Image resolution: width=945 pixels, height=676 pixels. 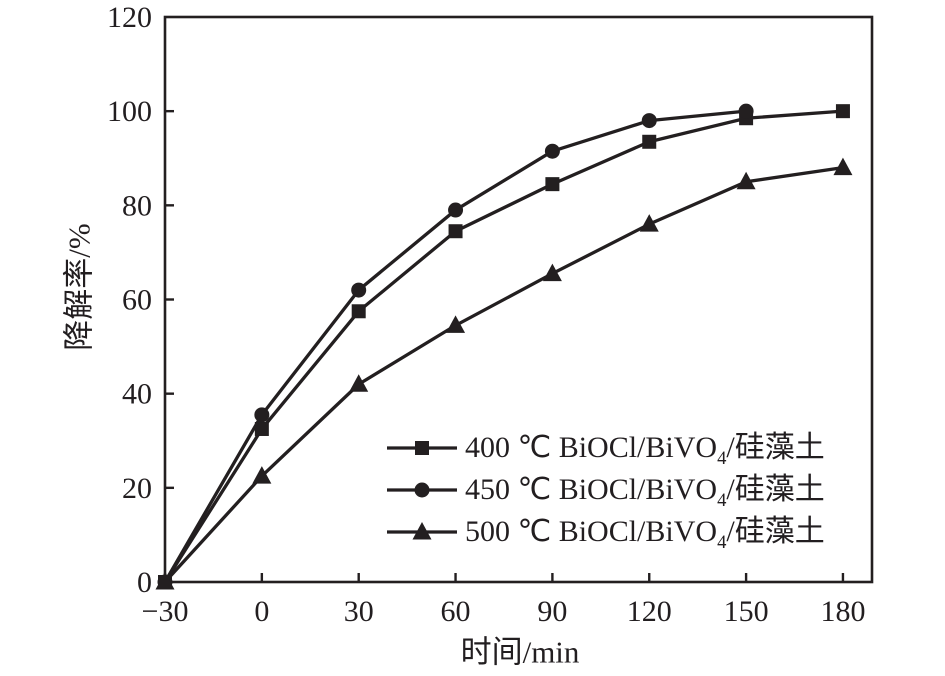 I want to click on legend-triangle-marker-icon, so click(x=422, y=531).